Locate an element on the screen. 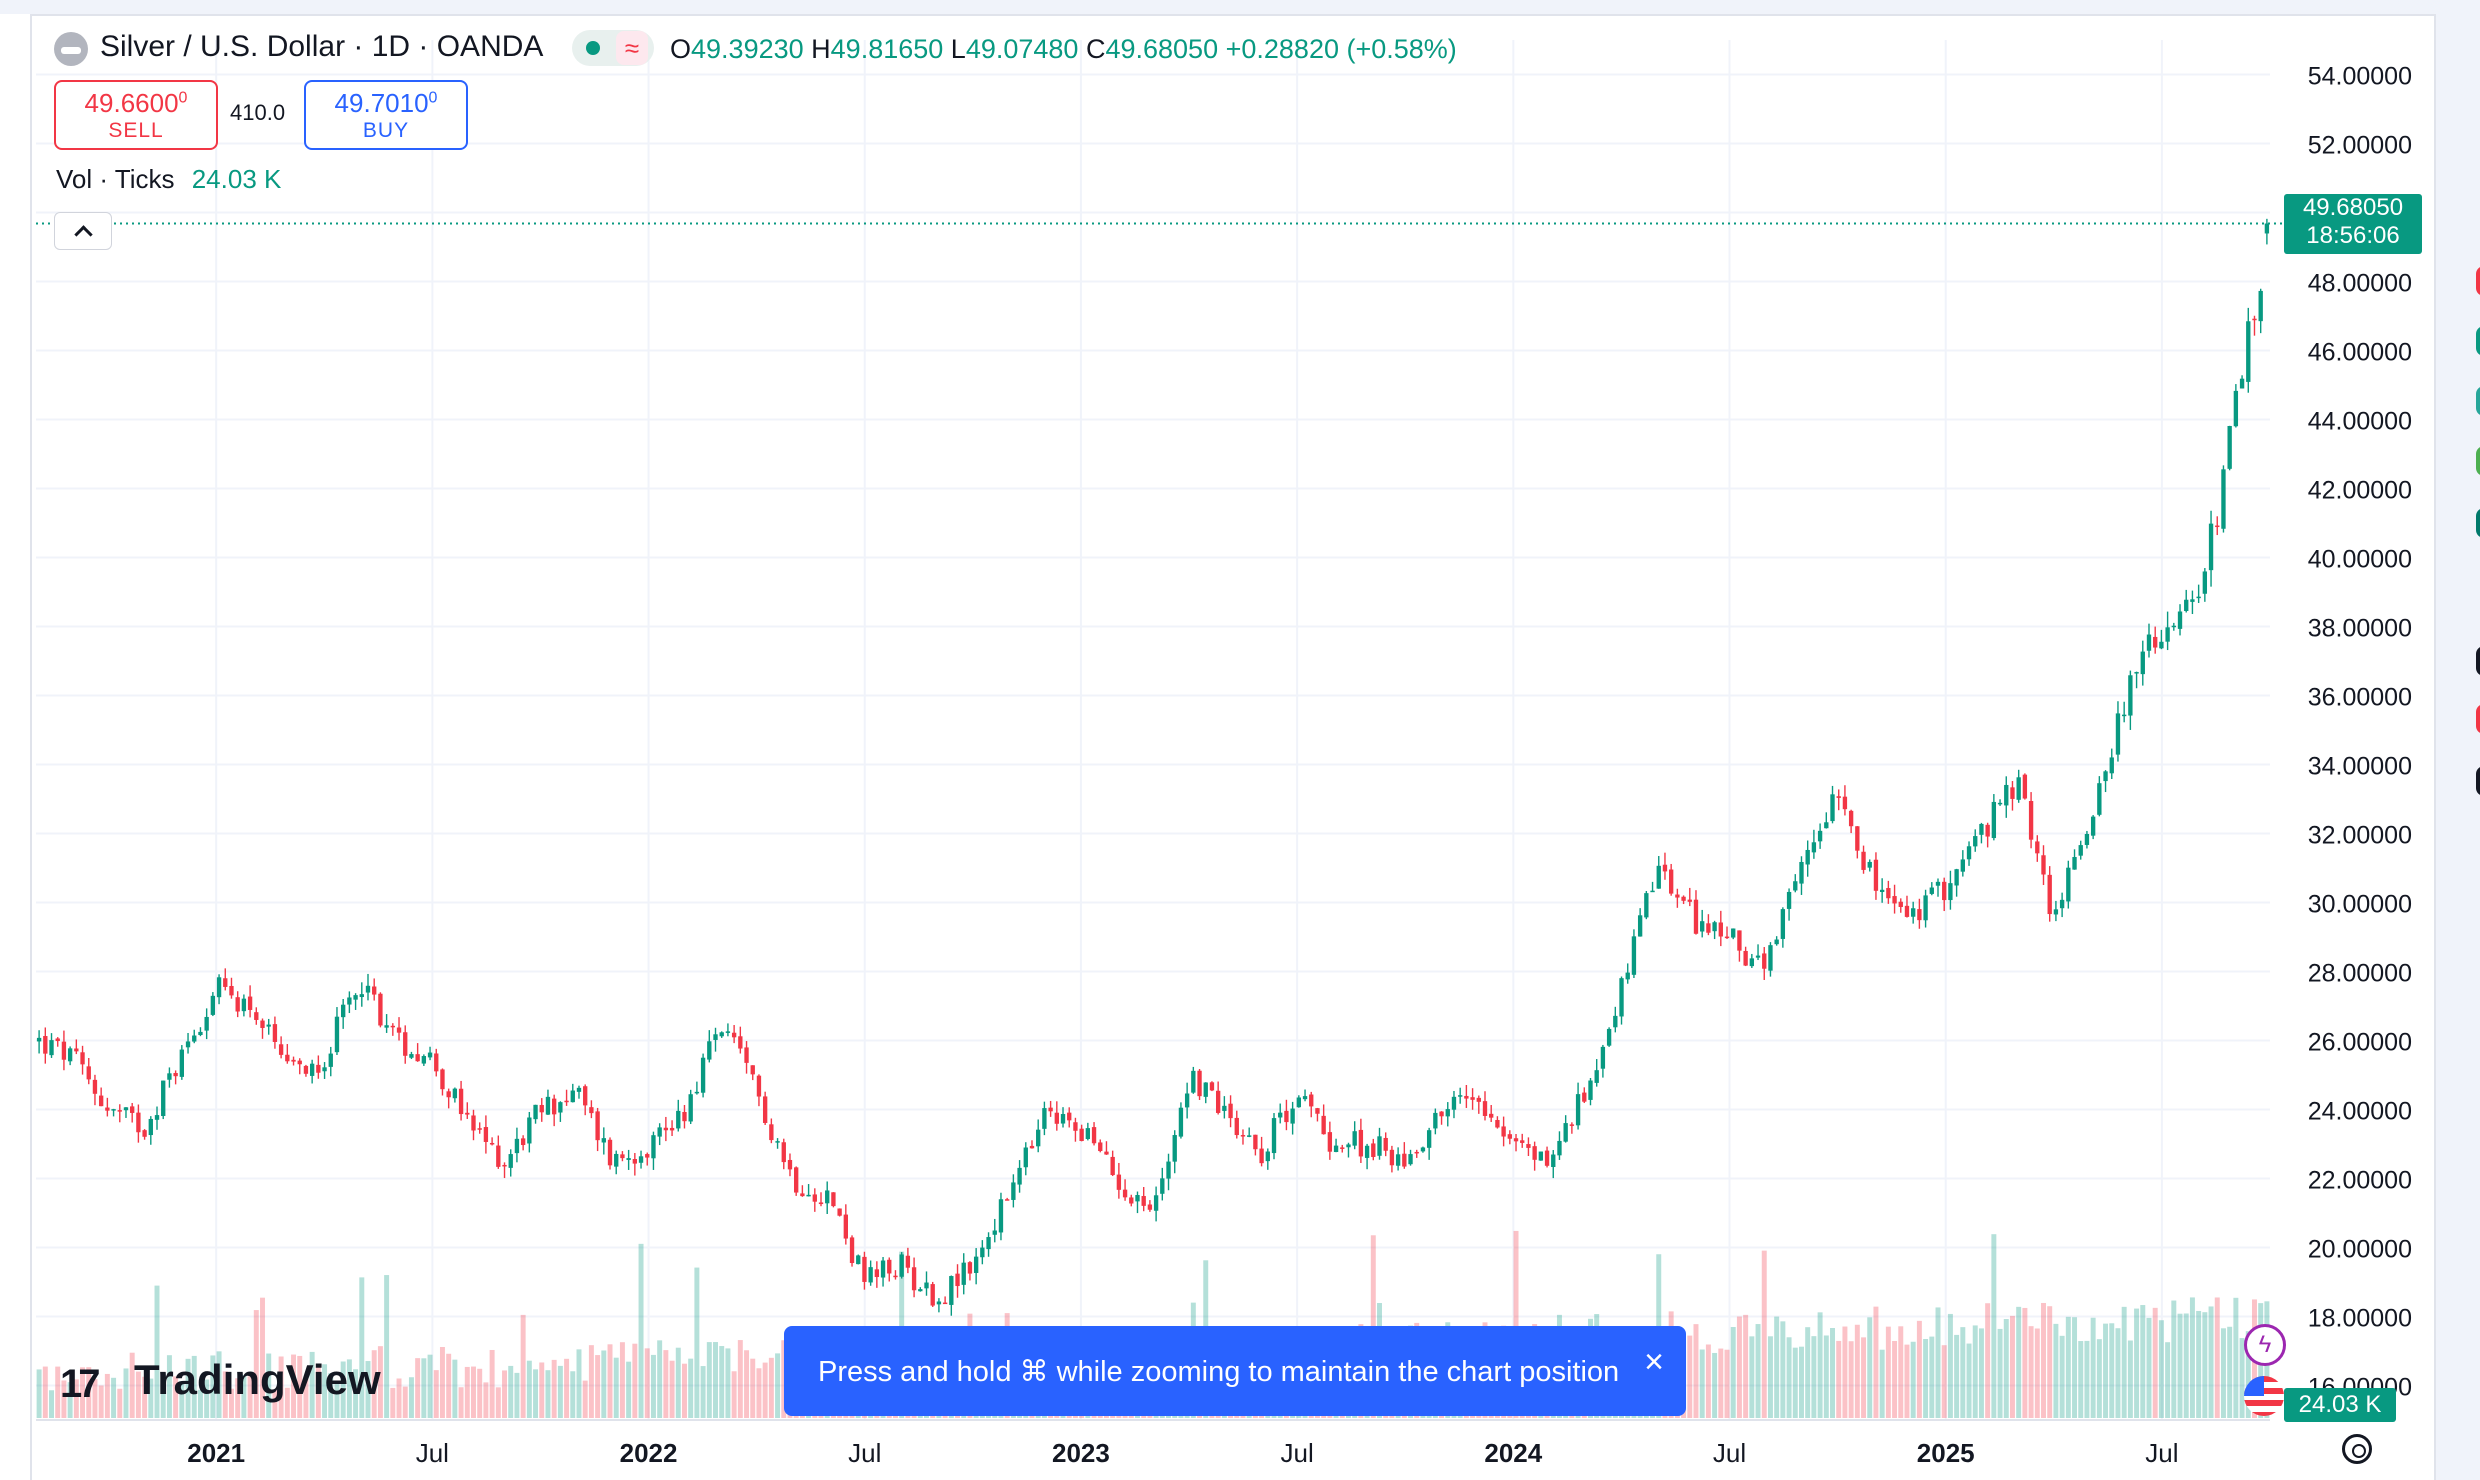 The image size is (2480, 1480). collapse-legend-button is located at coordinates (83, 231).